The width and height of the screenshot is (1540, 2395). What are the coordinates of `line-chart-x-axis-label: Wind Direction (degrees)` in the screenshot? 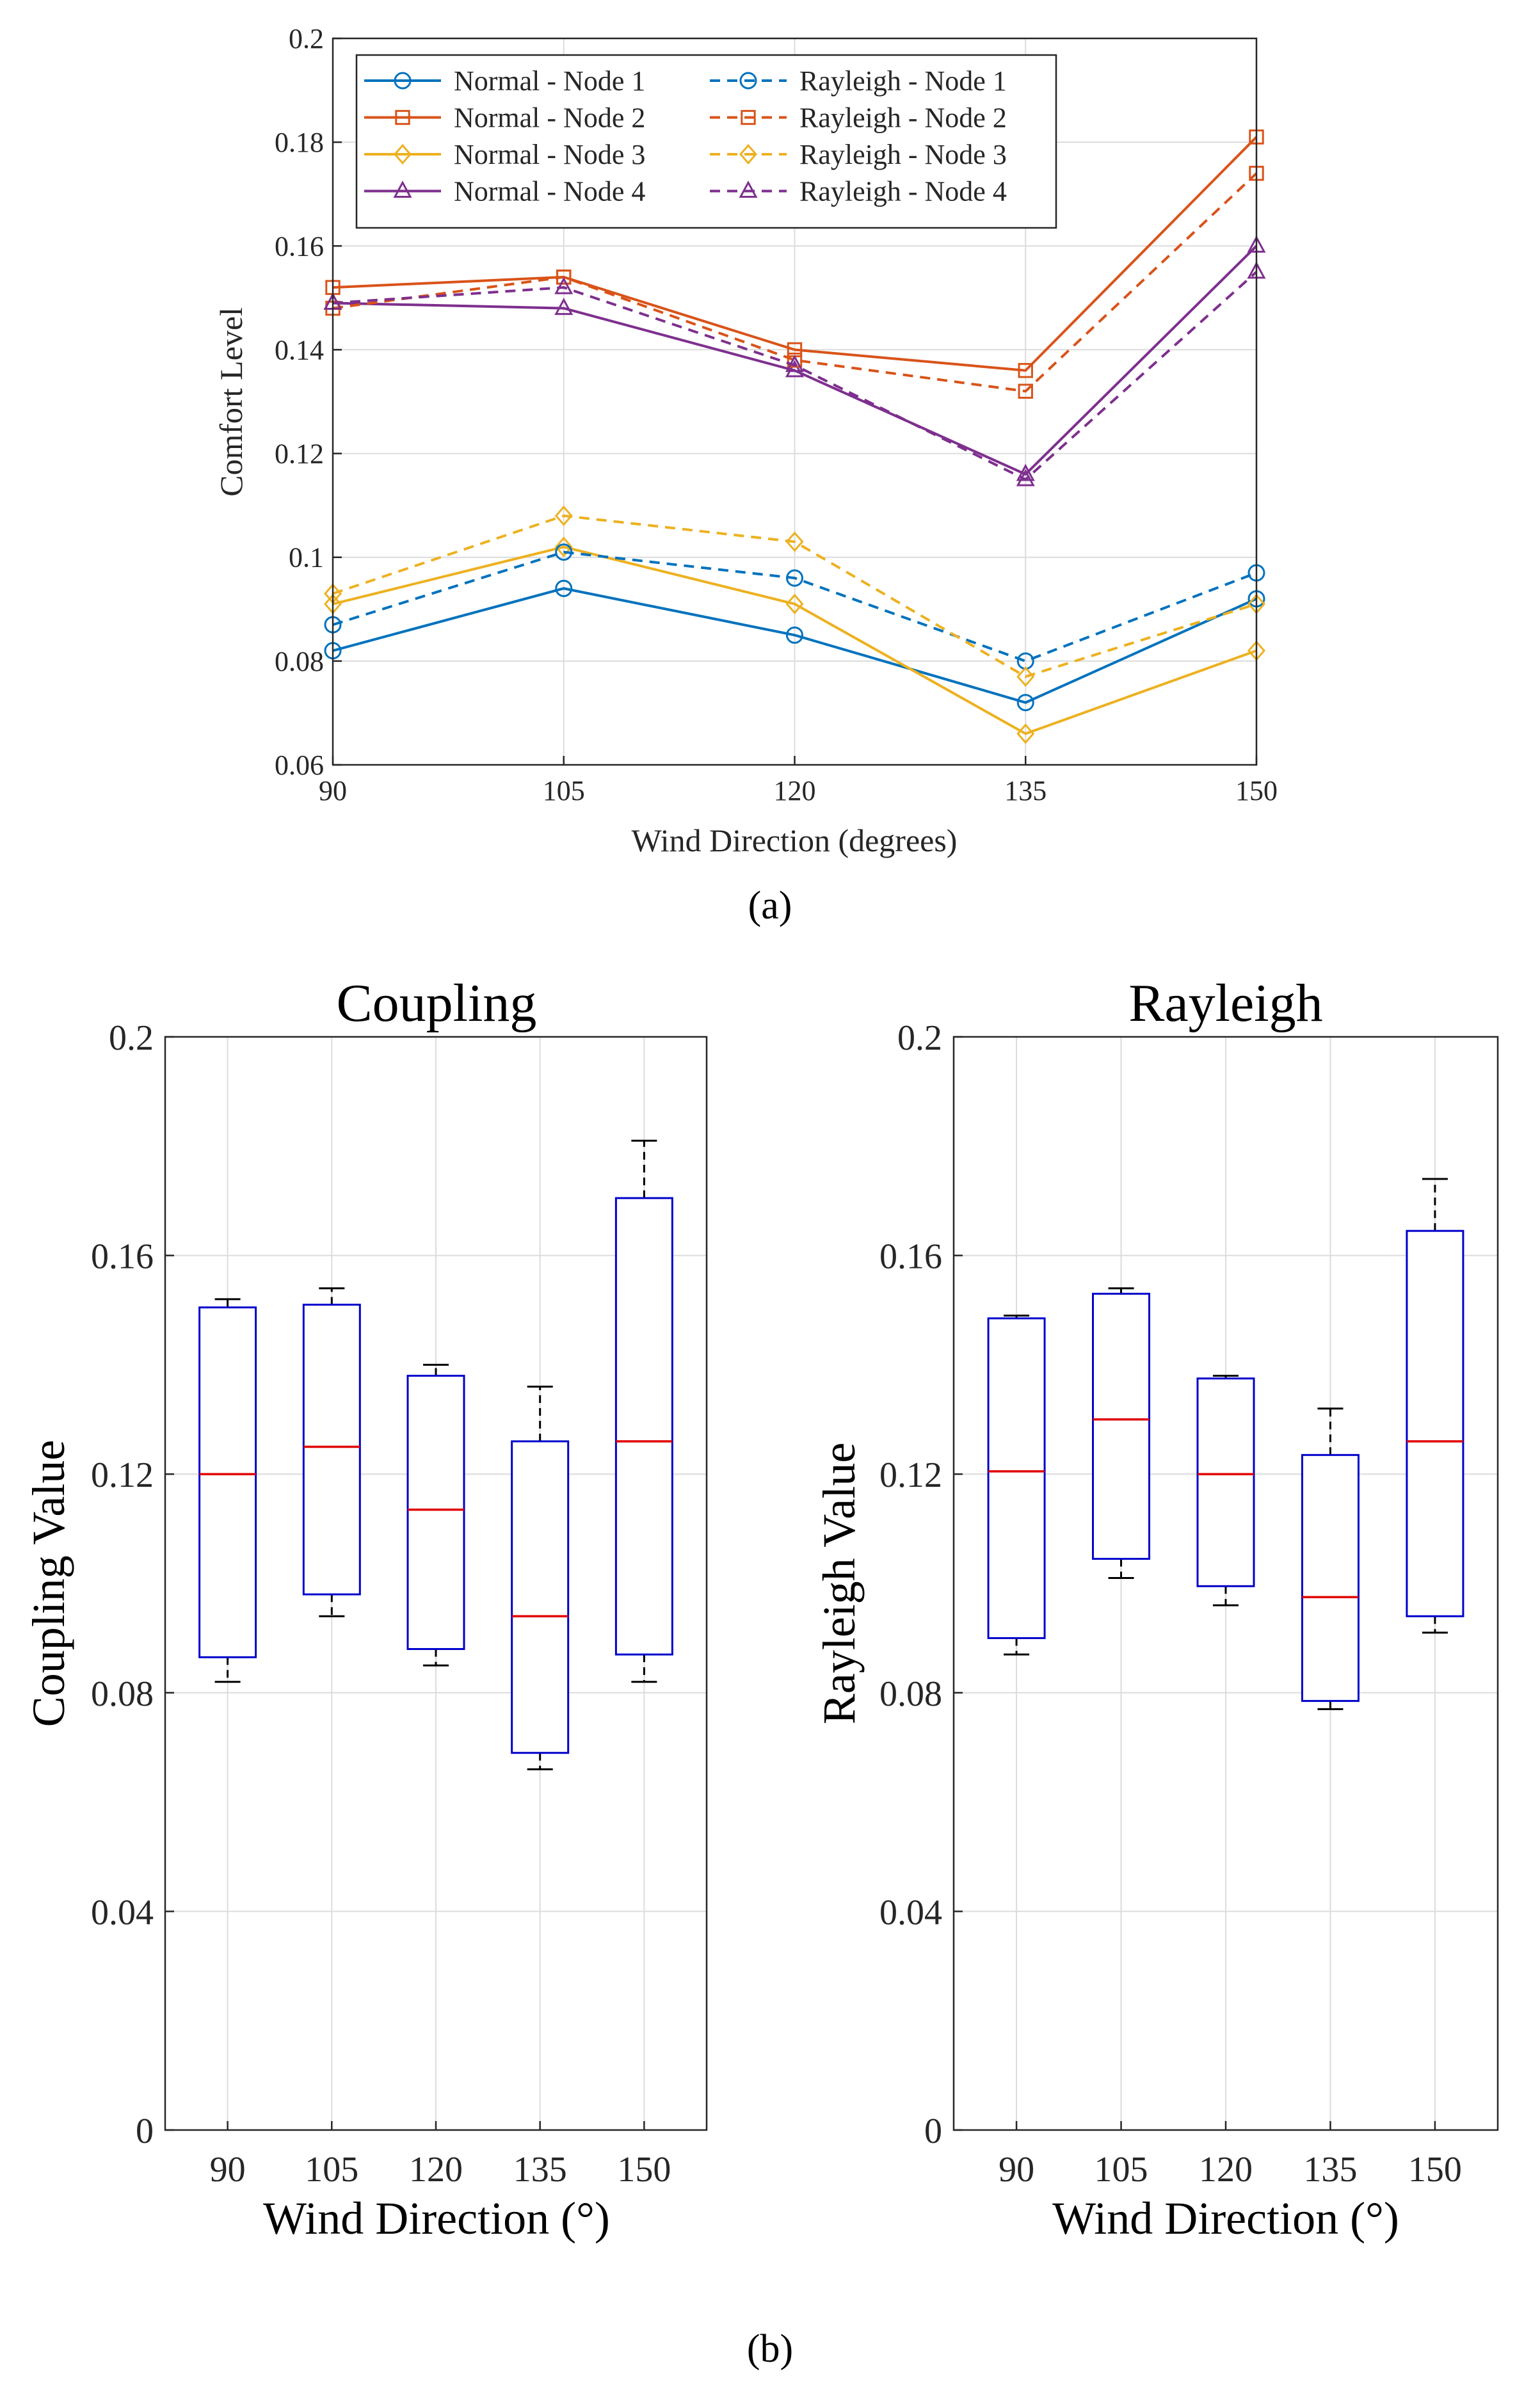 It's located at (795, 840).